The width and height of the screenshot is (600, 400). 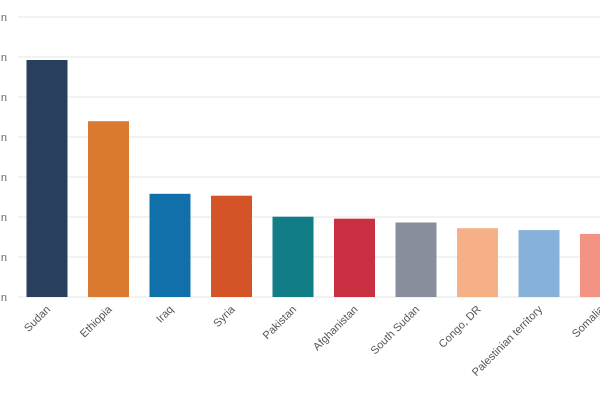 I want to click on bar-afghanistan, so click(x=354, y=257).